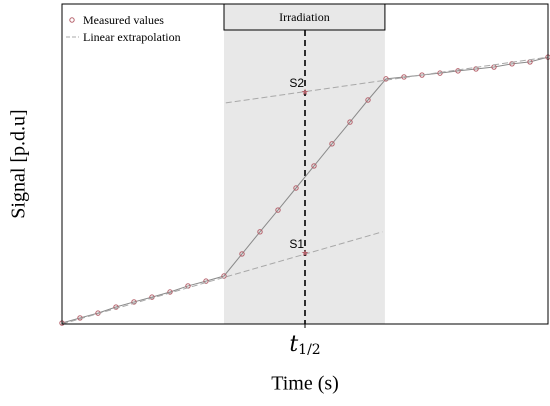 The height and width of the screenshot is (406, 550). What do you see at coordinates (296, 244) in the screenshot?
I see `point-label: S1` at bounding box center [296, 244].